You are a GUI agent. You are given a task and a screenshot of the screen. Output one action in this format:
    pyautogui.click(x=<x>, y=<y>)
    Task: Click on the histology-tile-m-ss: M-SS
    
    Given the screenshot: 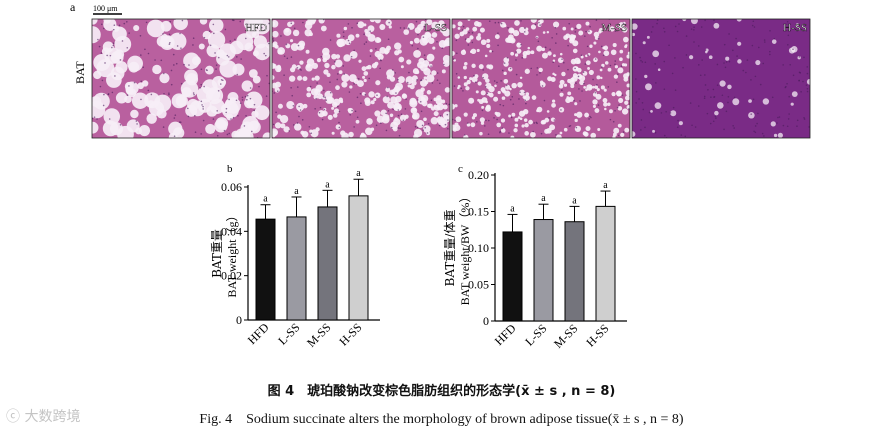 What is the action you would take?
    pyautogui.click(x=541, y=78)
    